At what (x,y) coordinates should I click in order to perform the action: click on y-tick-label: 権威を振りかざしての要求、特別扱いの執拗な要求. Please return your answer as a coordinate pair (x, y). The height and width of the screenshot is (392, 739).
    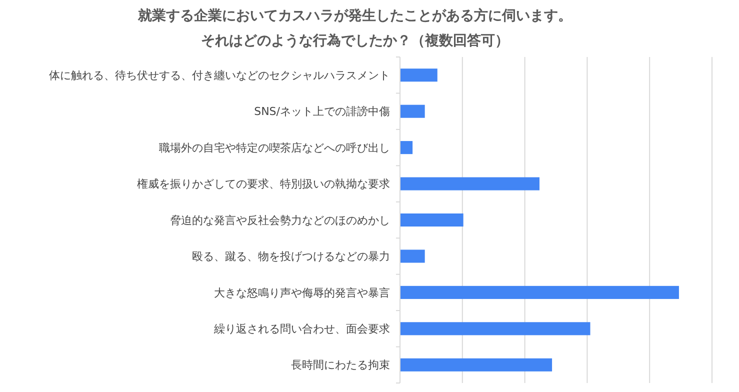
    Looking at the image, I should click on (263, 184).